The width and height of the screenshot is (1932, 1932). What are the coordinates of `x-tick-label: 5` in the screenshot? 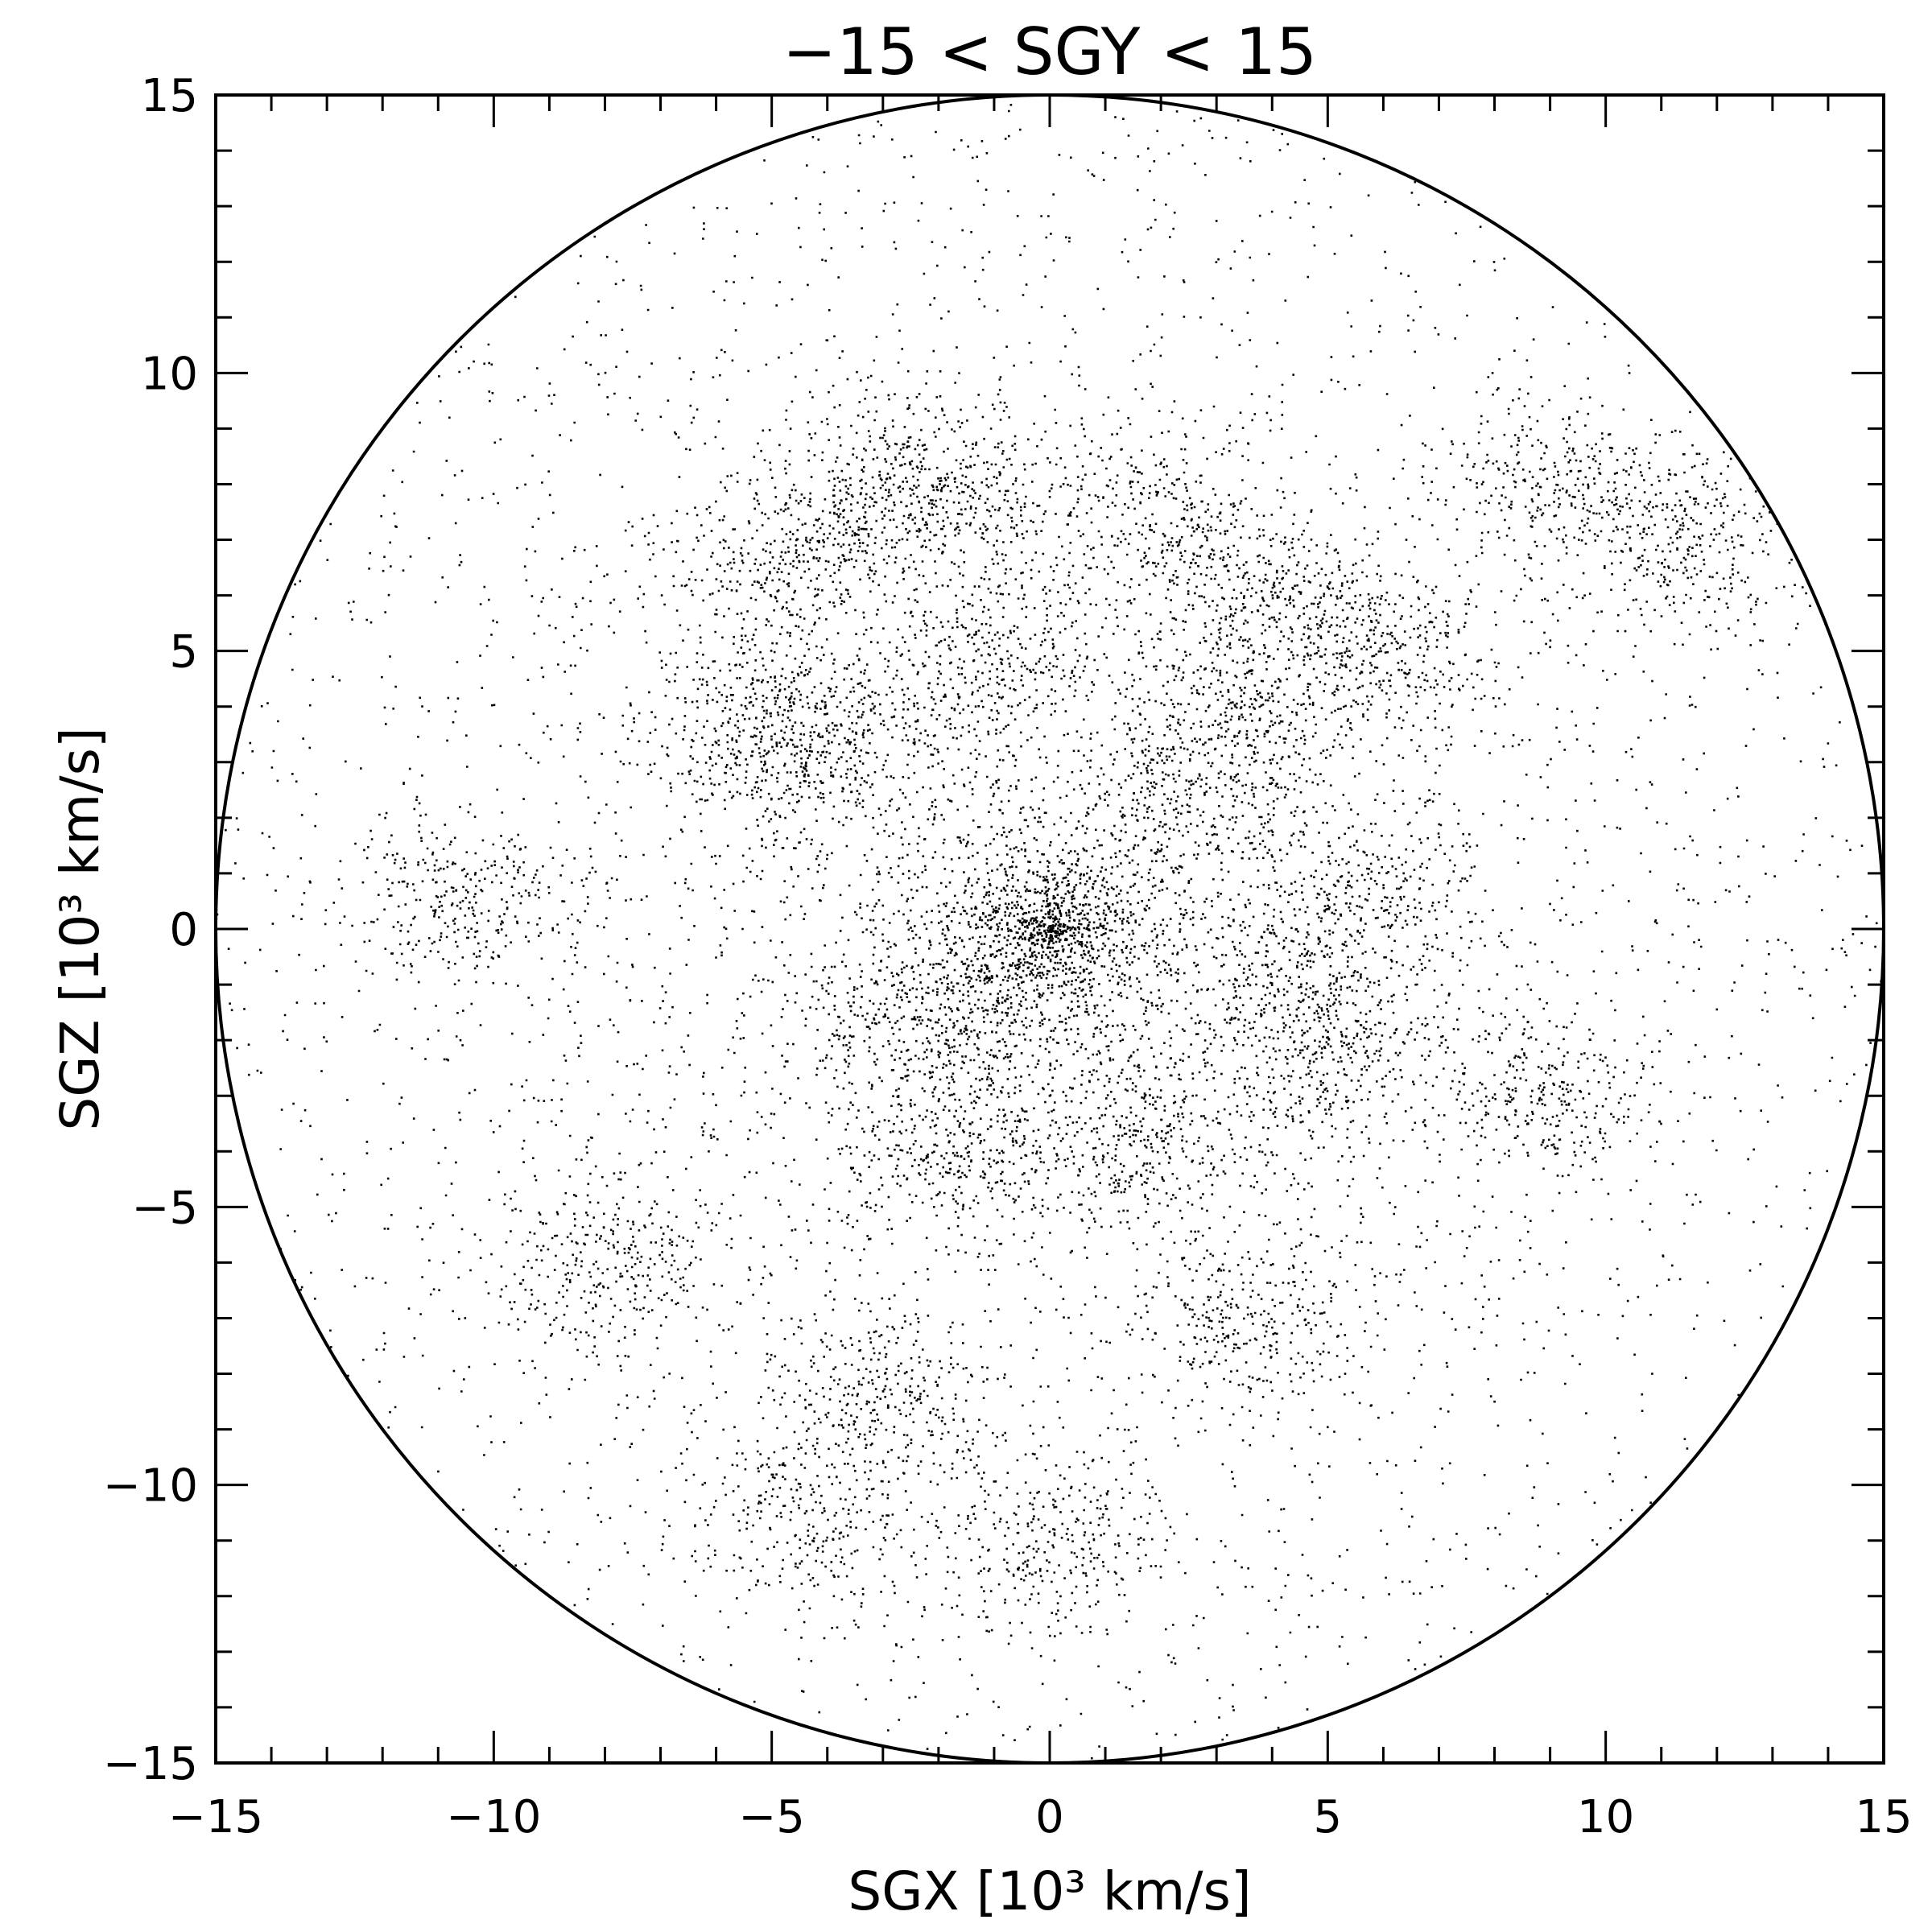 It's located at (1328, 1817).